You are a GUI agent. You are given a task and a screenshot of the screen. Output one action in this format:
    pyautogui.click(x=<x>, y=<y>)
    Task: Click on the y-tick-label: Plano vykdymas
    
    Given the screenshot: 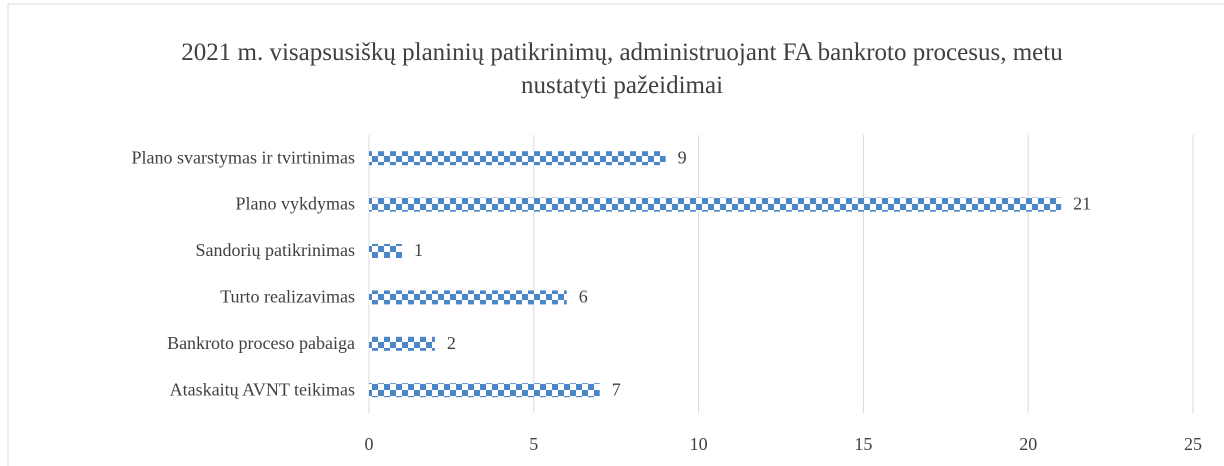 What is the action you would take?
    pyautogui.click(x=296, y=204)
    